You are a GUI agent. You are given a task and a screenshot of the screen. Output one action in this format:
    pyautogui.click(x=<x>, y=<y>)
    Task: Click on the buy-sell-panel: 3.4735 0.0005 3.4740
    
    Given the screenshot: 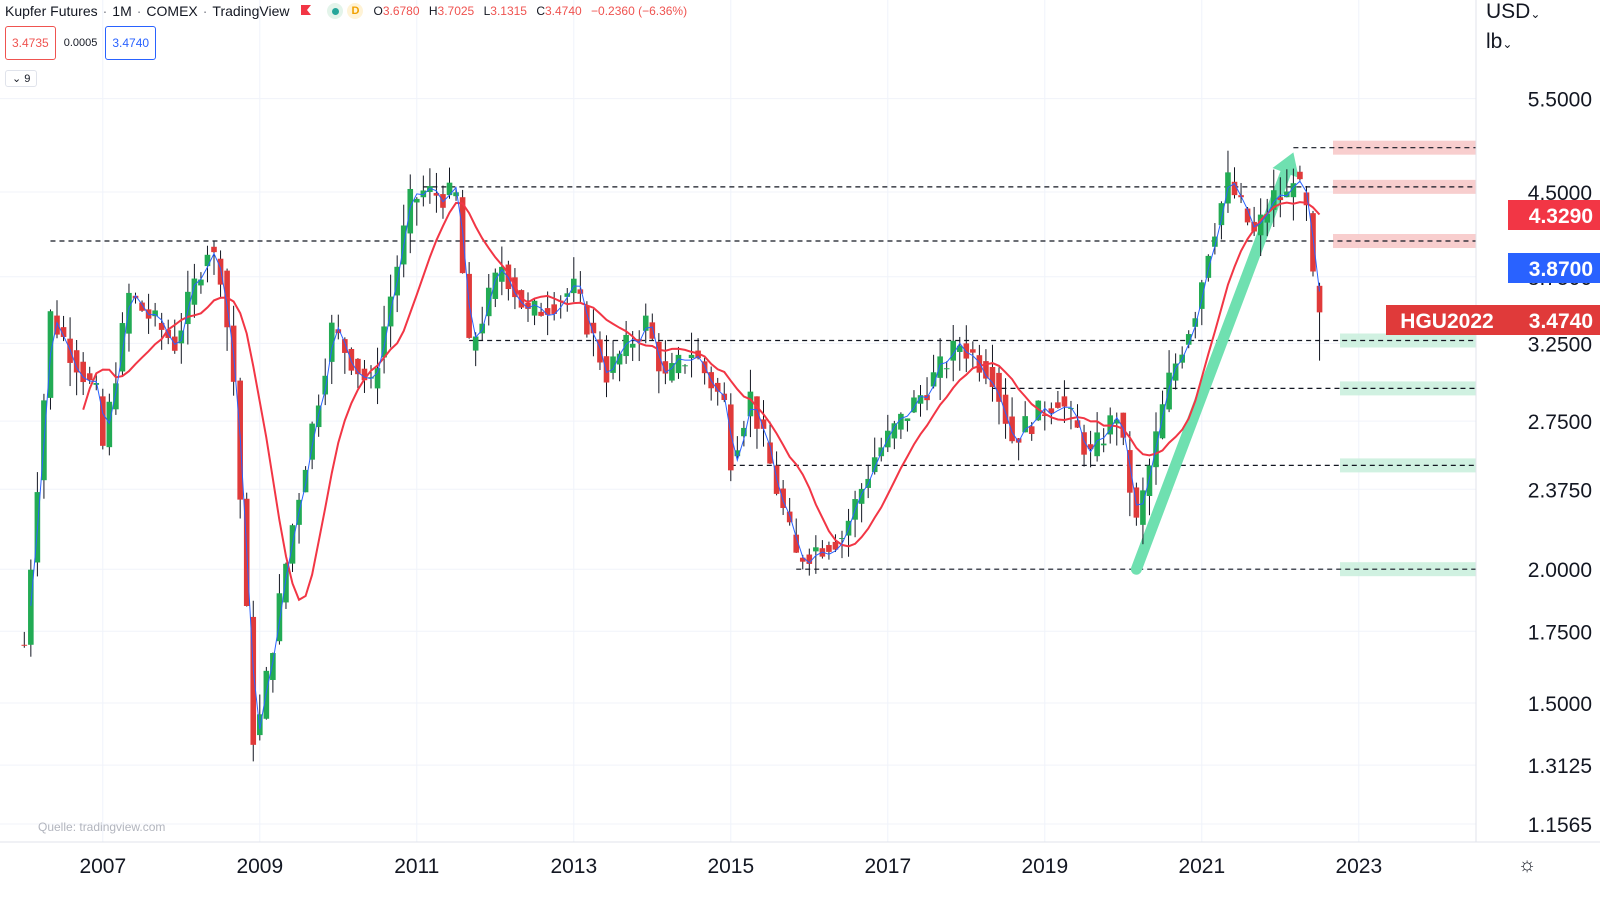 What is the action you would take?
    pyautogui.click(x=81, y=43)
    